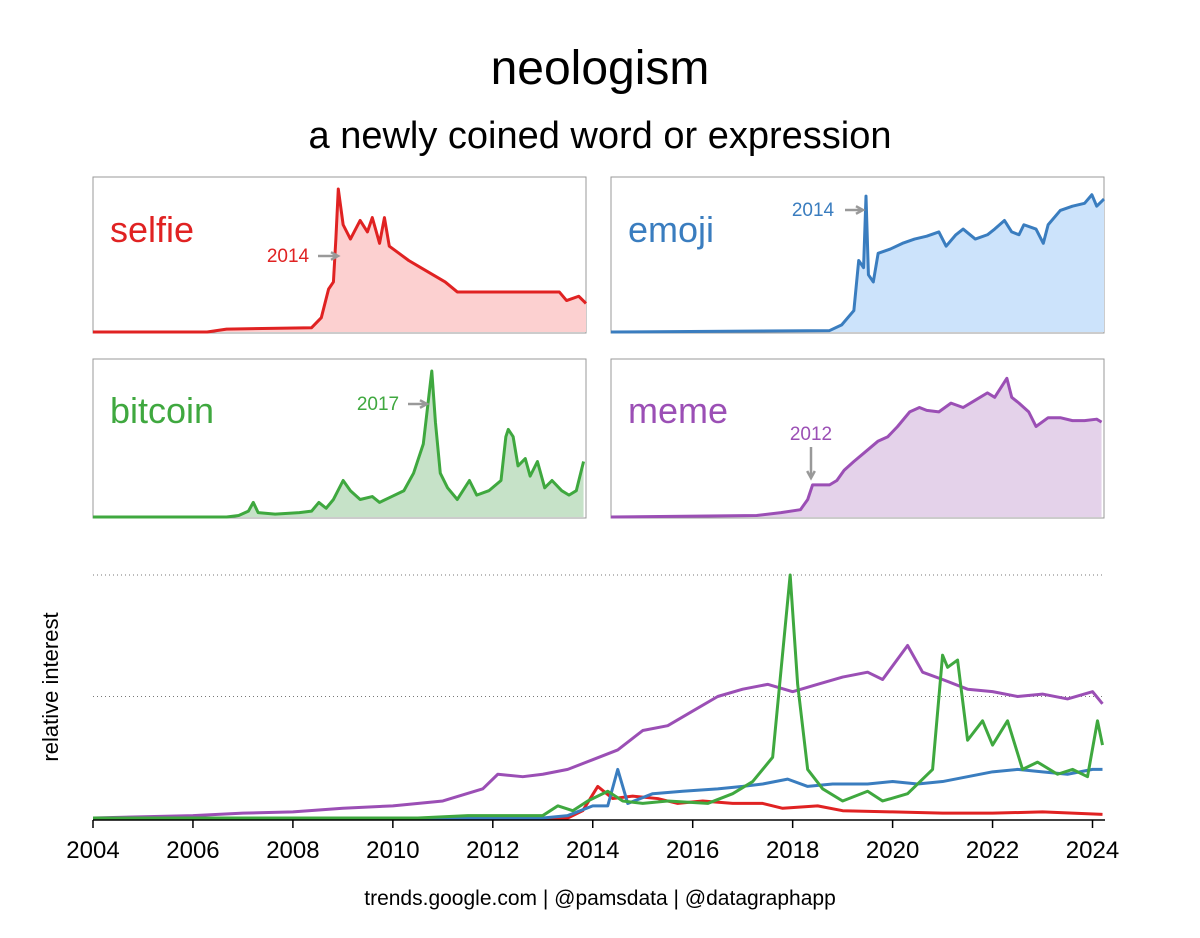  Describe the element at coordinates (811, 434) in the screenshot. I see `annotation: 2012` at that location.